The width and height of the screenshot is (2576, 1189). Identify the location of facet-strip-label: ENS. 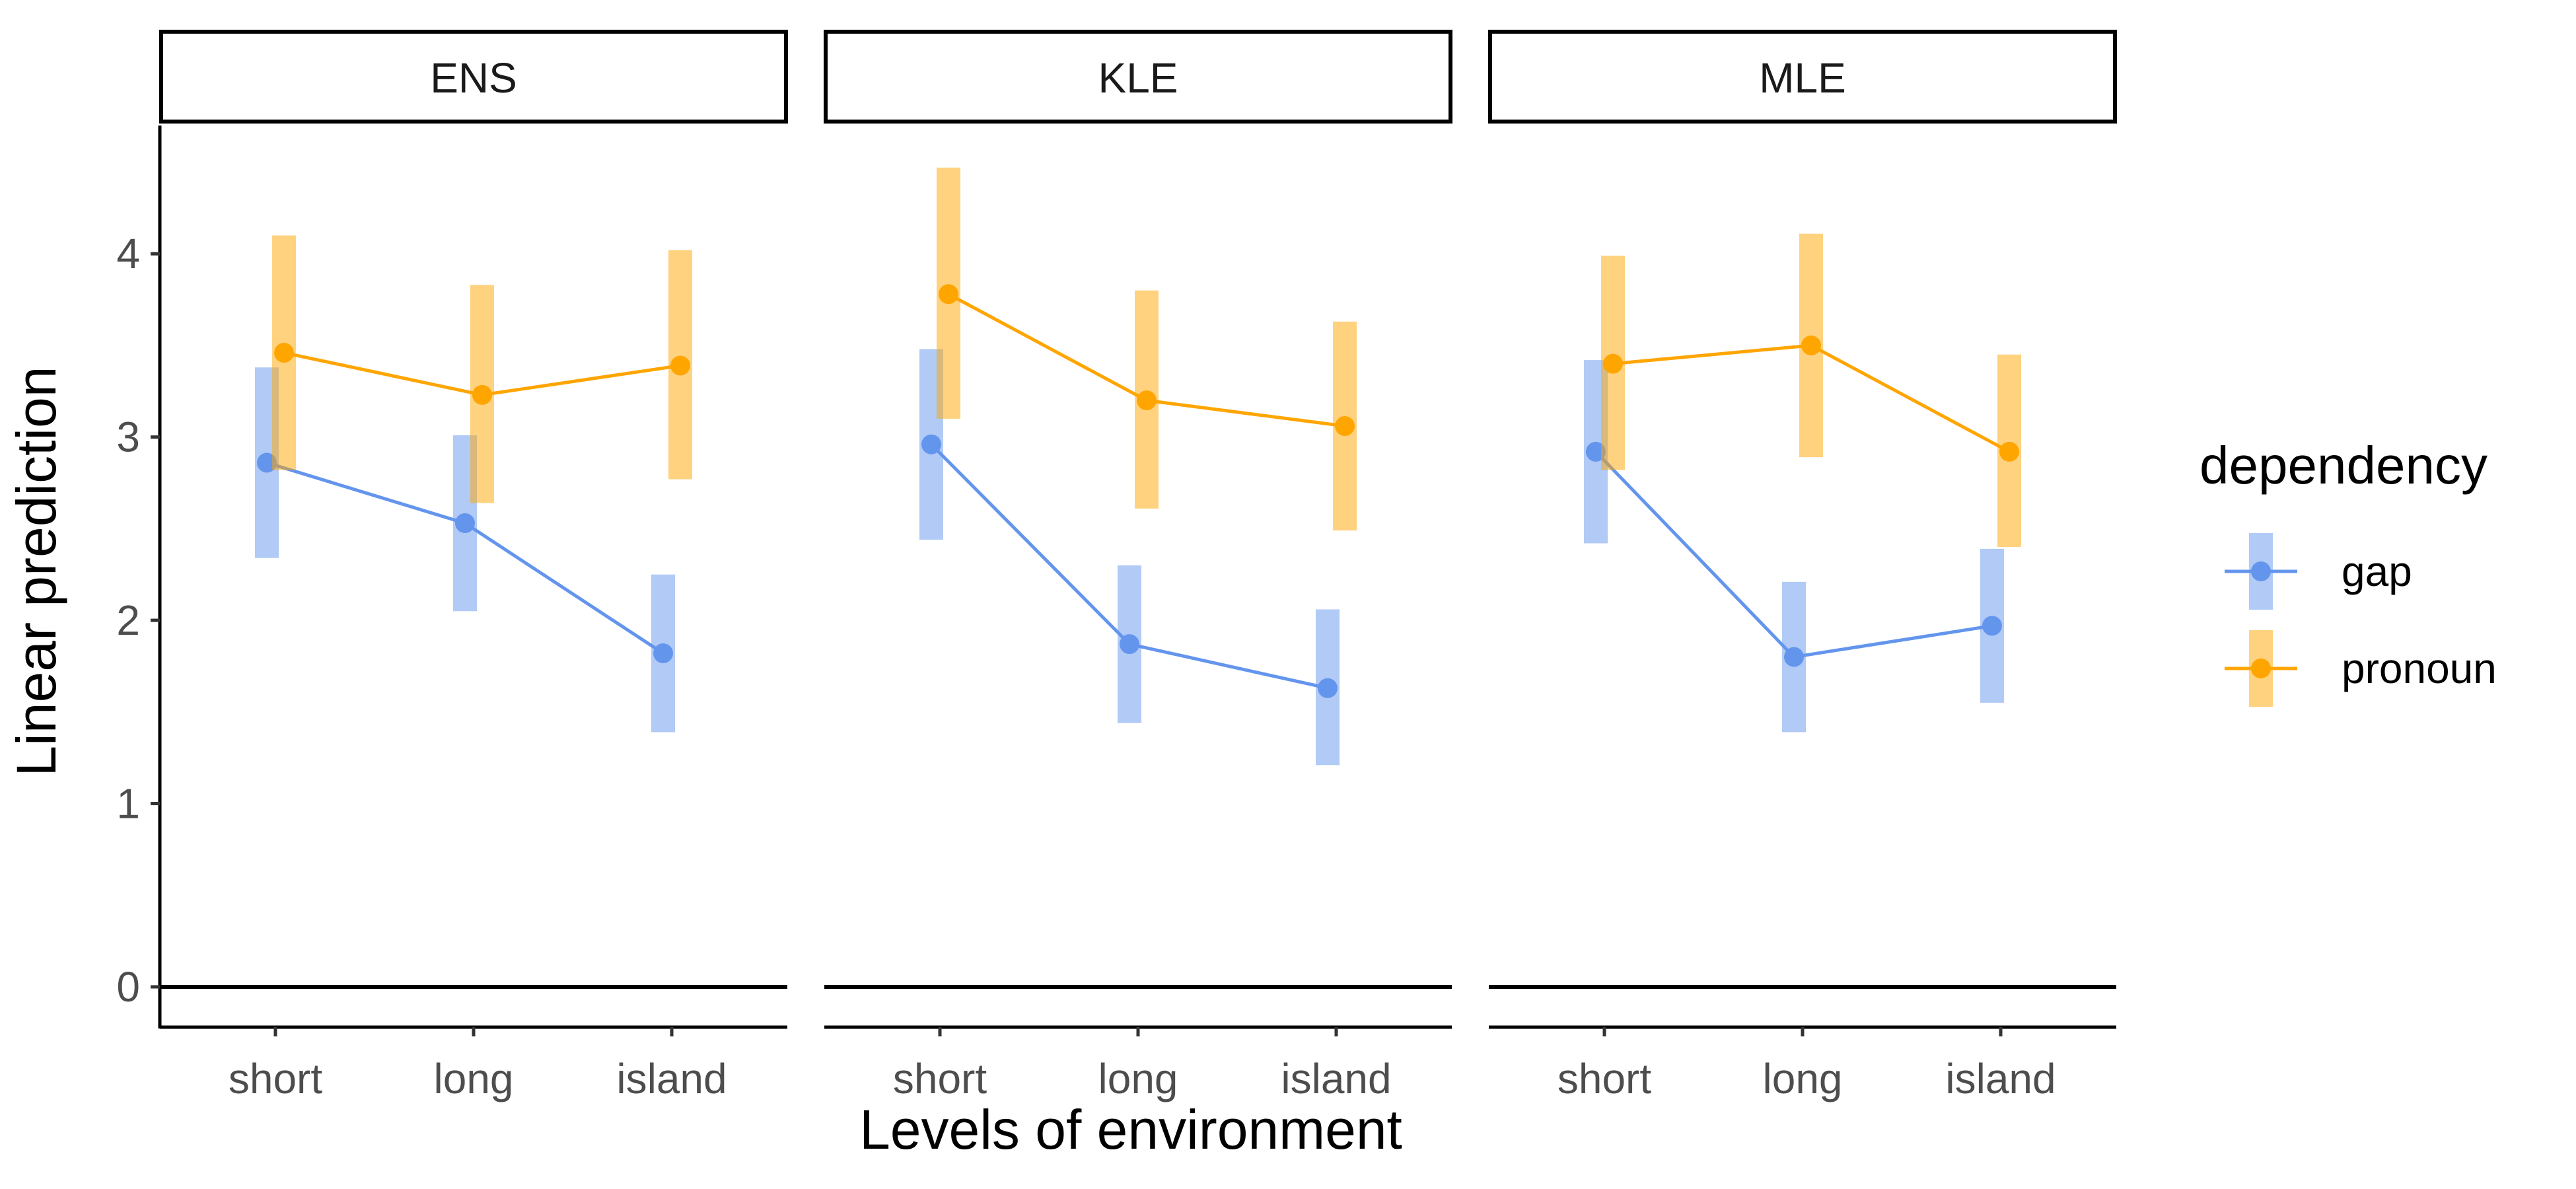
(474, 78).